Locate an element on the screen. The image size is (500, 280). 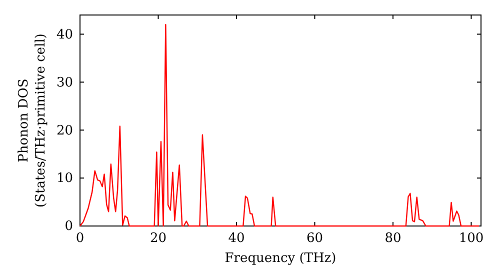
y-tick-label: 0 is located at coordinates (68, 226).